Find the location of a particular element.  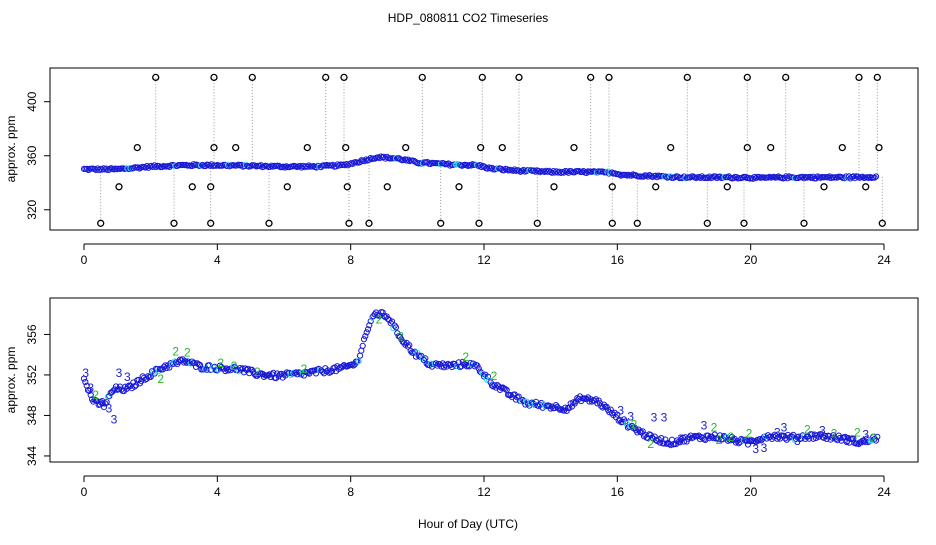

x-tick-label: 8 is located at coordinates (350, 492).